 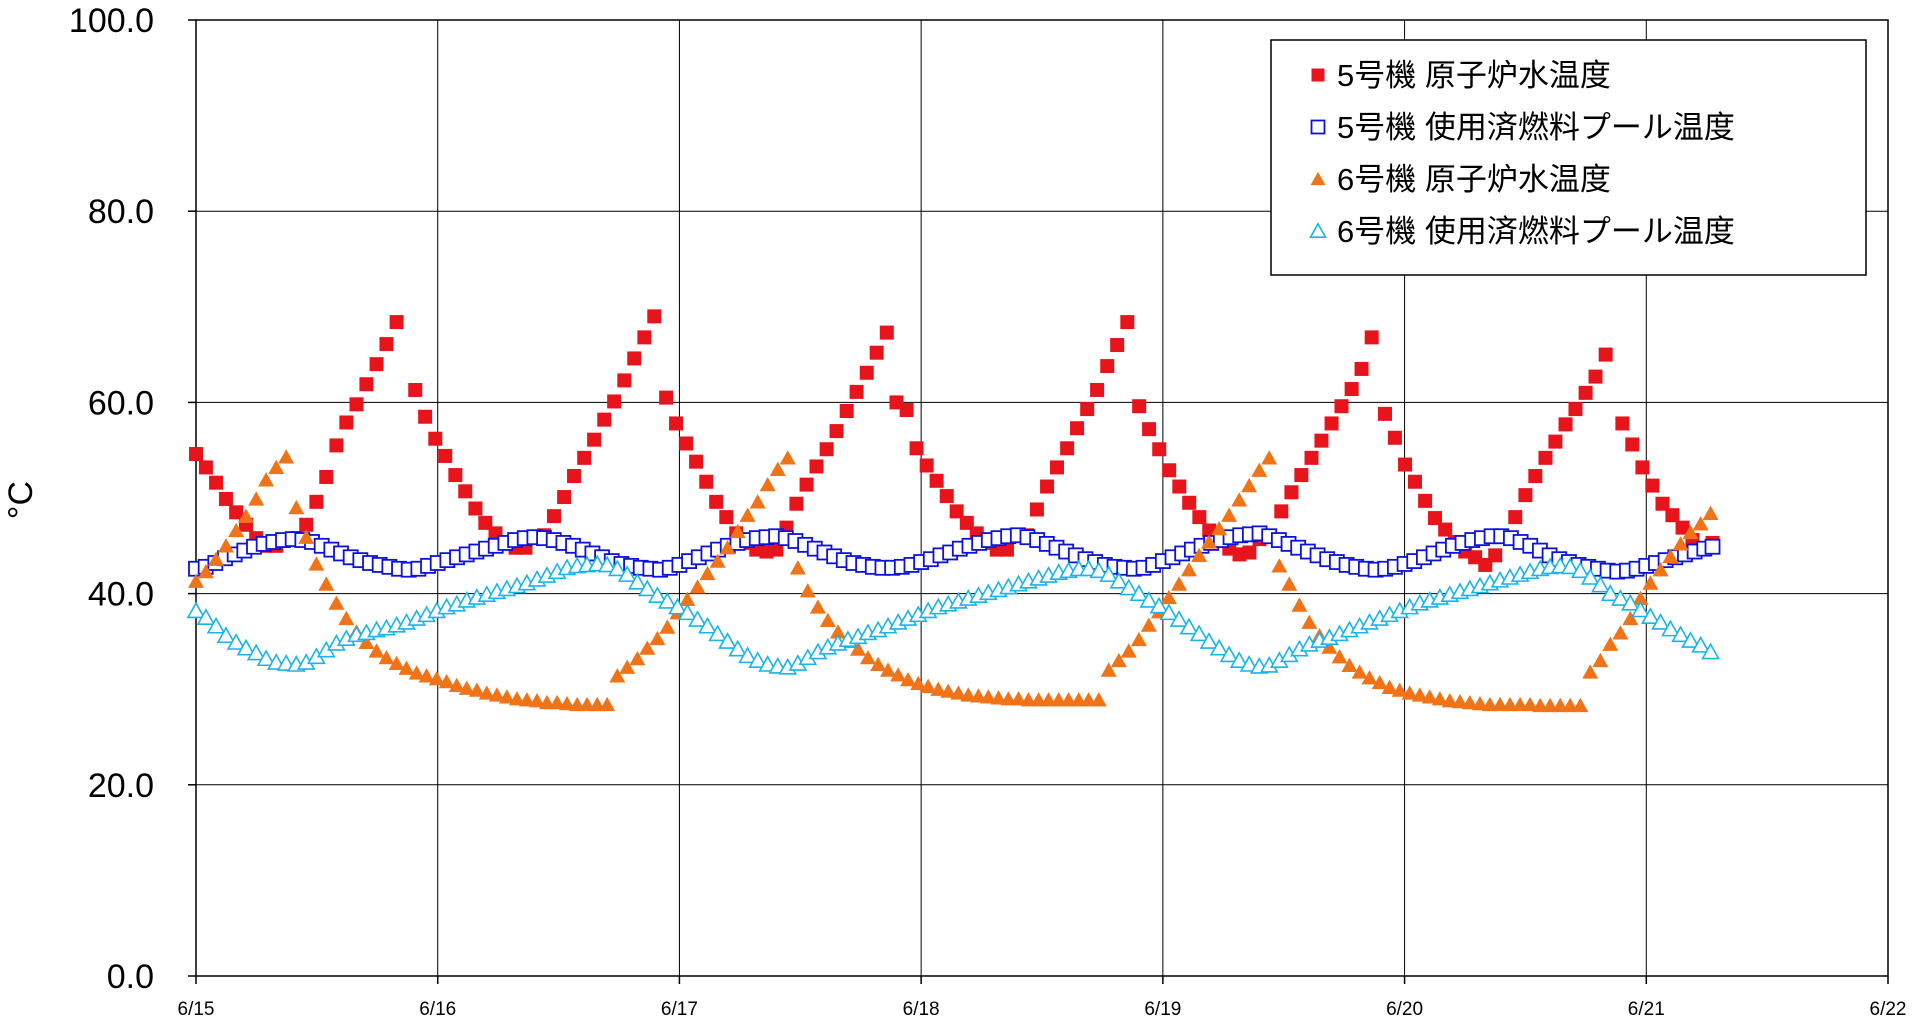 I want to click on y-tick-label: 80.0, so click(x=121, y=212).